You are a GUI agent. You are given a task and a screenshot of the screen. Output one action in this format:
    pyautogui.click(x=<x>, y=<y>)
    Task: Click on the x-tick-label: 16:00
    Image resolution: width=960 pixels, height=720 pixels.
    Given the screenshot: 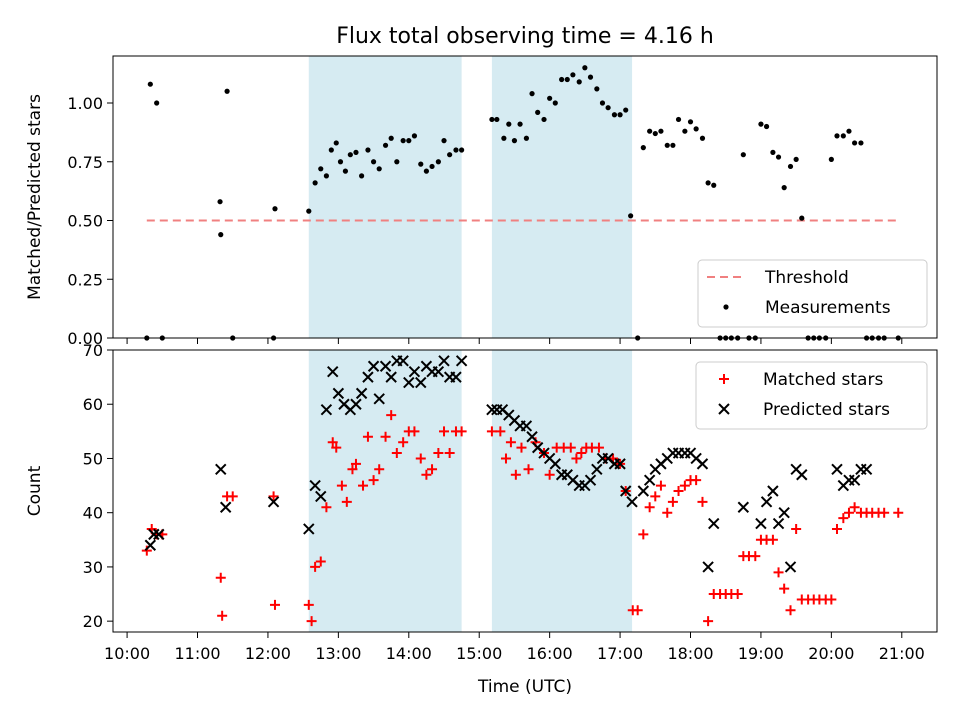 What is the action you would take?
    pyautogui.click(x=550, y=653)
    